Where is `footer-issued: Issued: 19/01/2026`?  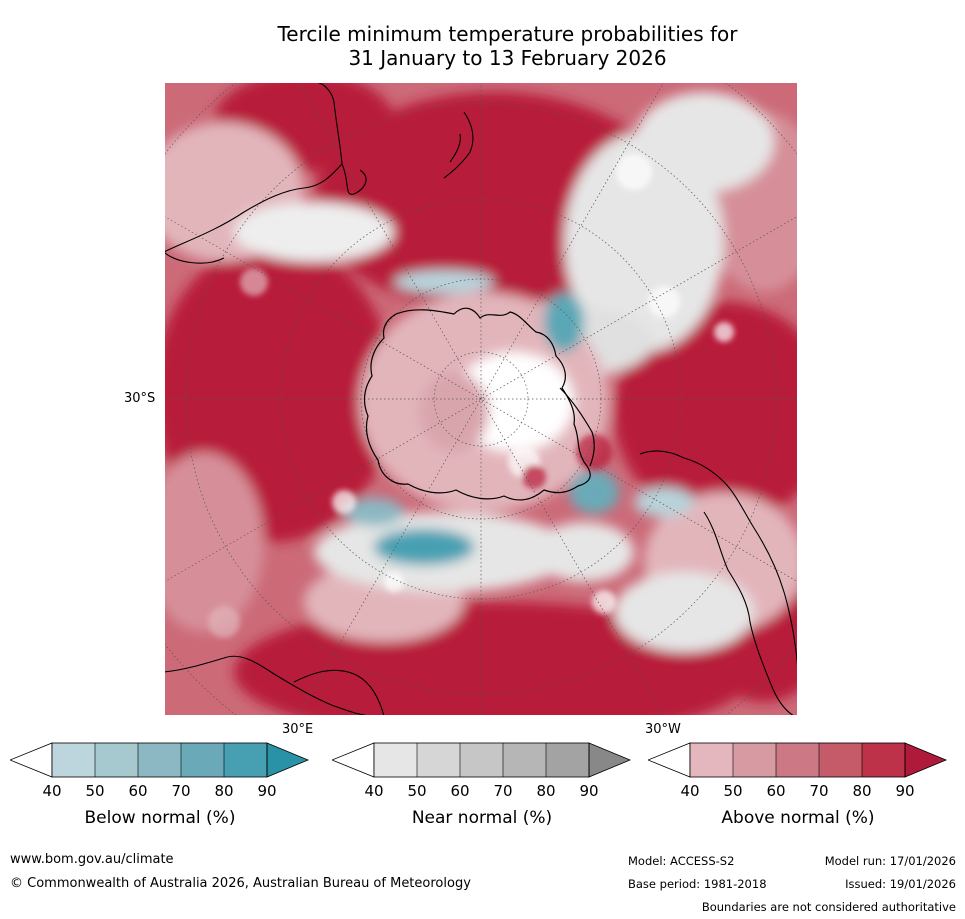 footer-issued: Issued: 19/01/2026 is located at coordinates (900, 884).